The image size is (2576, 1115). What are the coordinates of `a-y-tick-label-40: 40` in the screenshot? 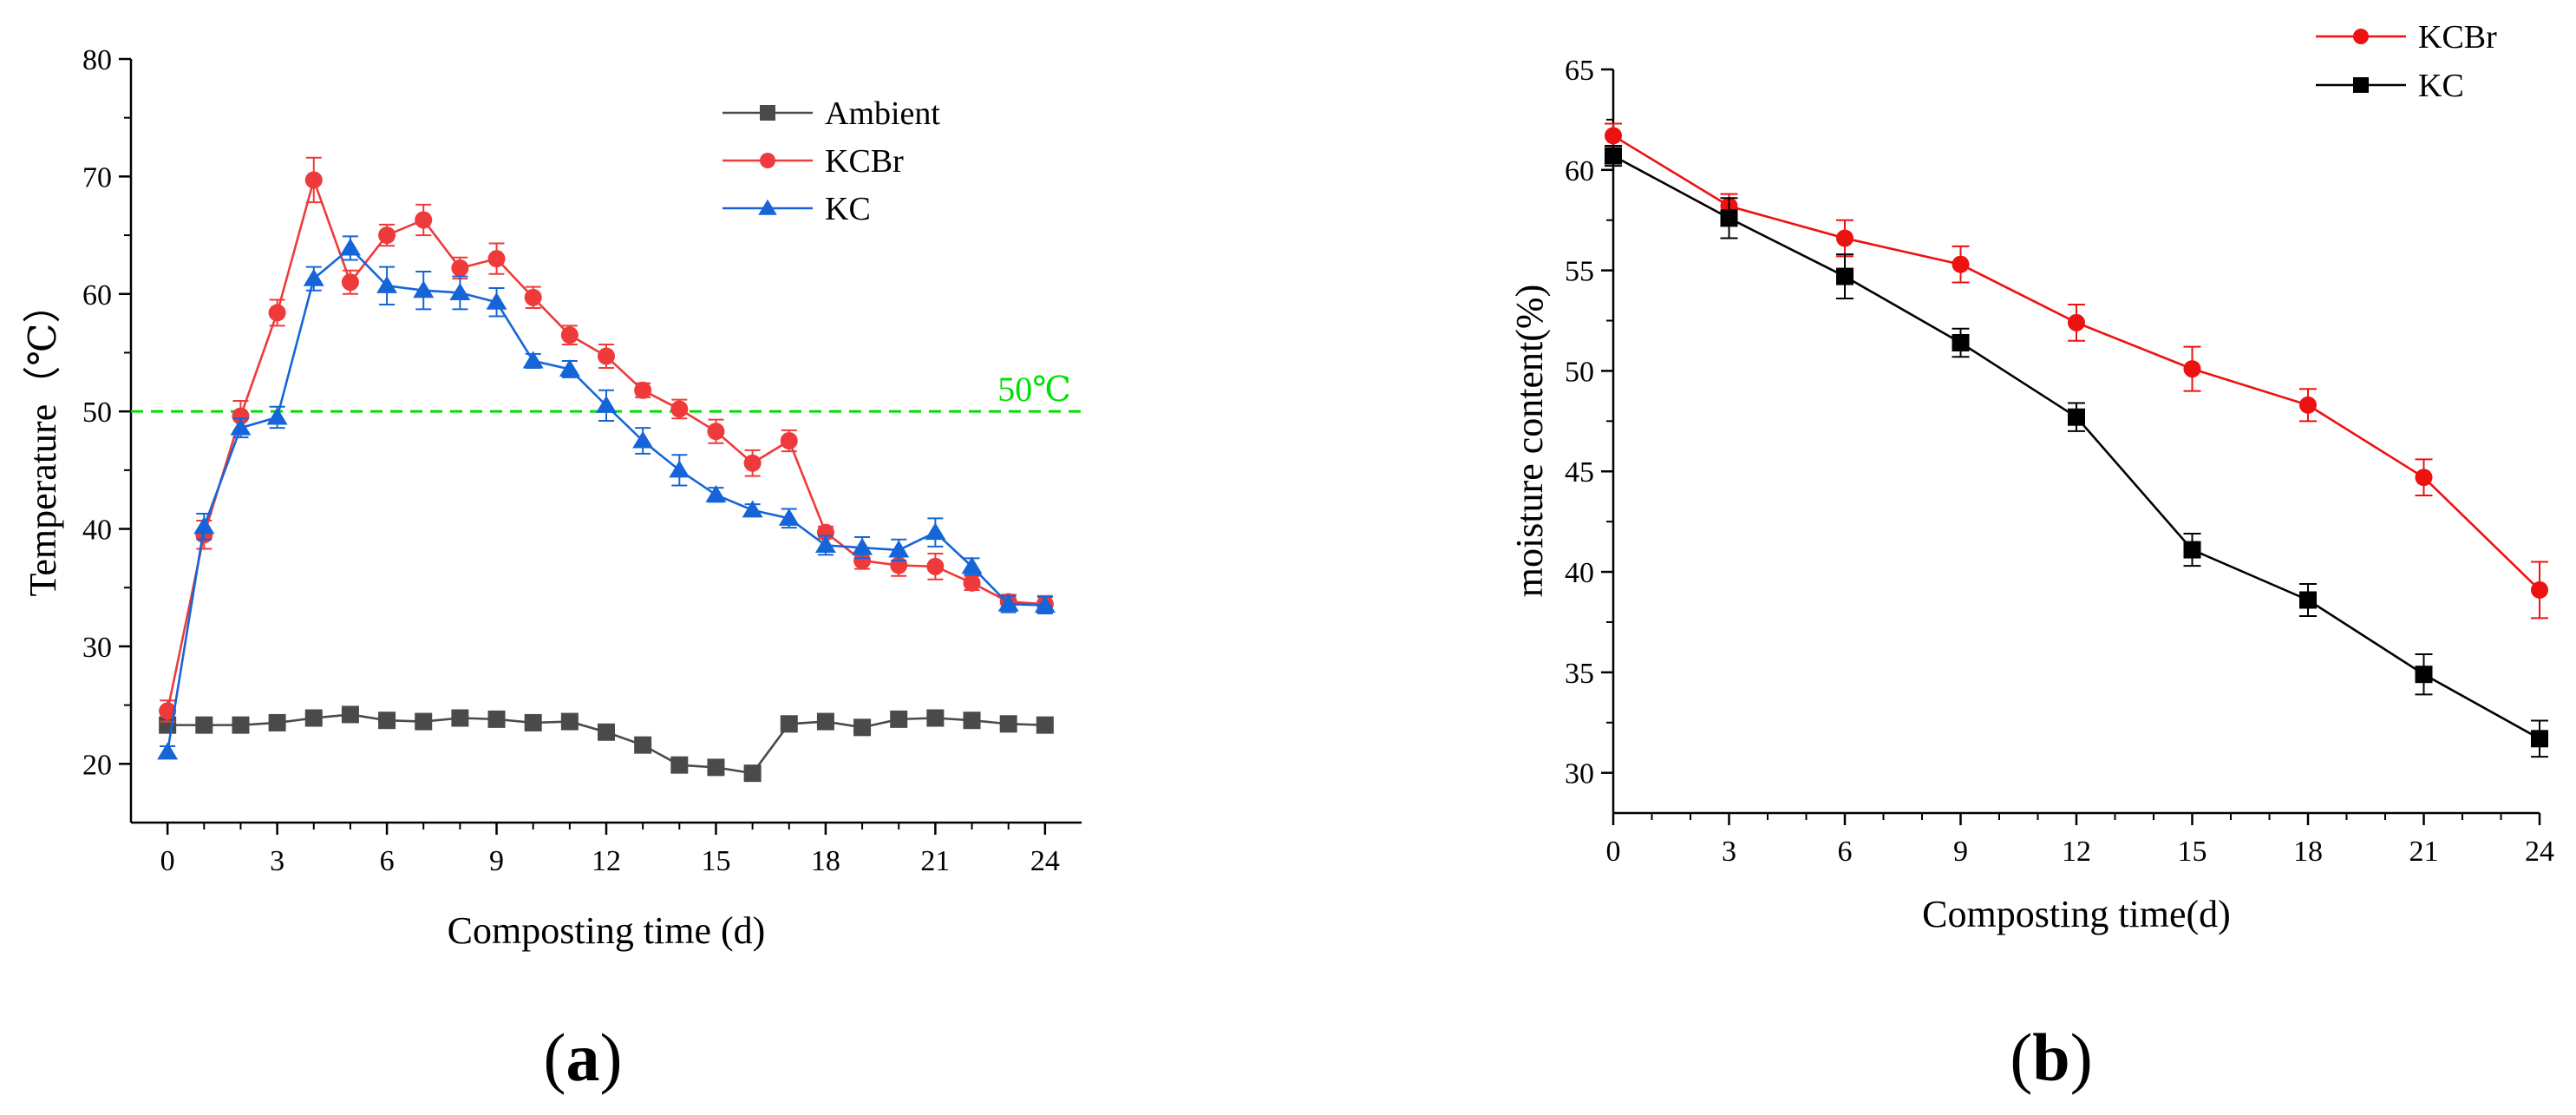 It's located at (97, 531).